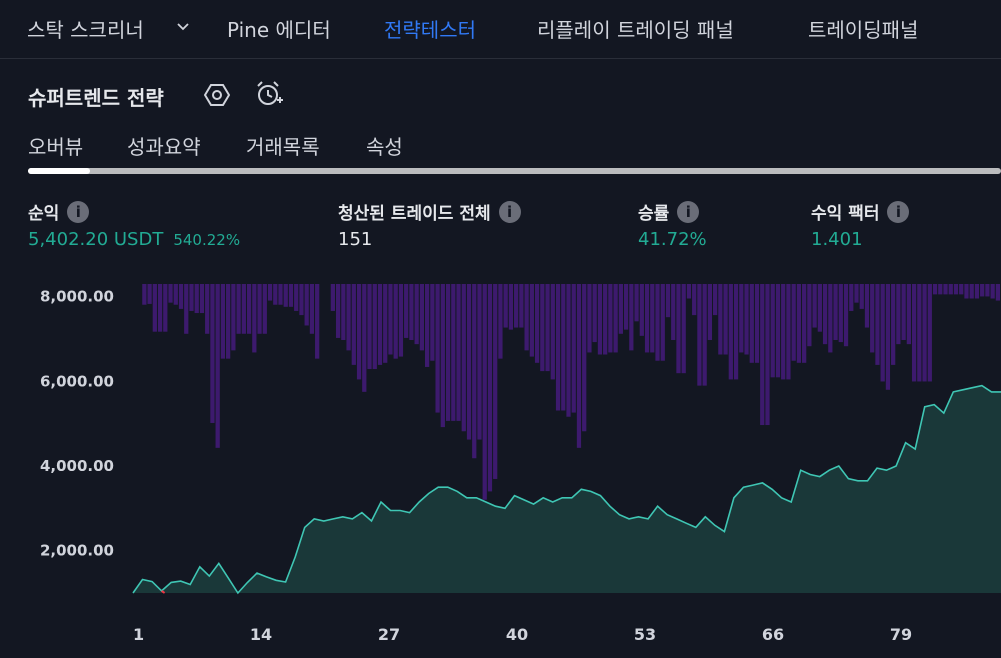 The width and height of the screenshot is (1001, 658). I want to click on y-tick-label: 4,000.00, so click(77, 466).